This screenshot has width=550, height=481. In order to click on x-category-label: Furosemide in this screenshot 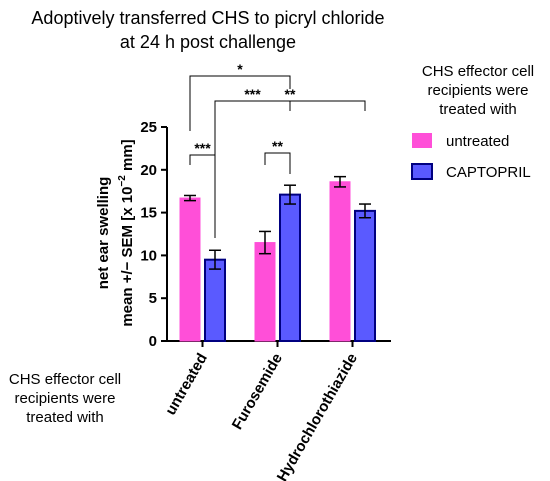, I will do `click(257, 392)`.